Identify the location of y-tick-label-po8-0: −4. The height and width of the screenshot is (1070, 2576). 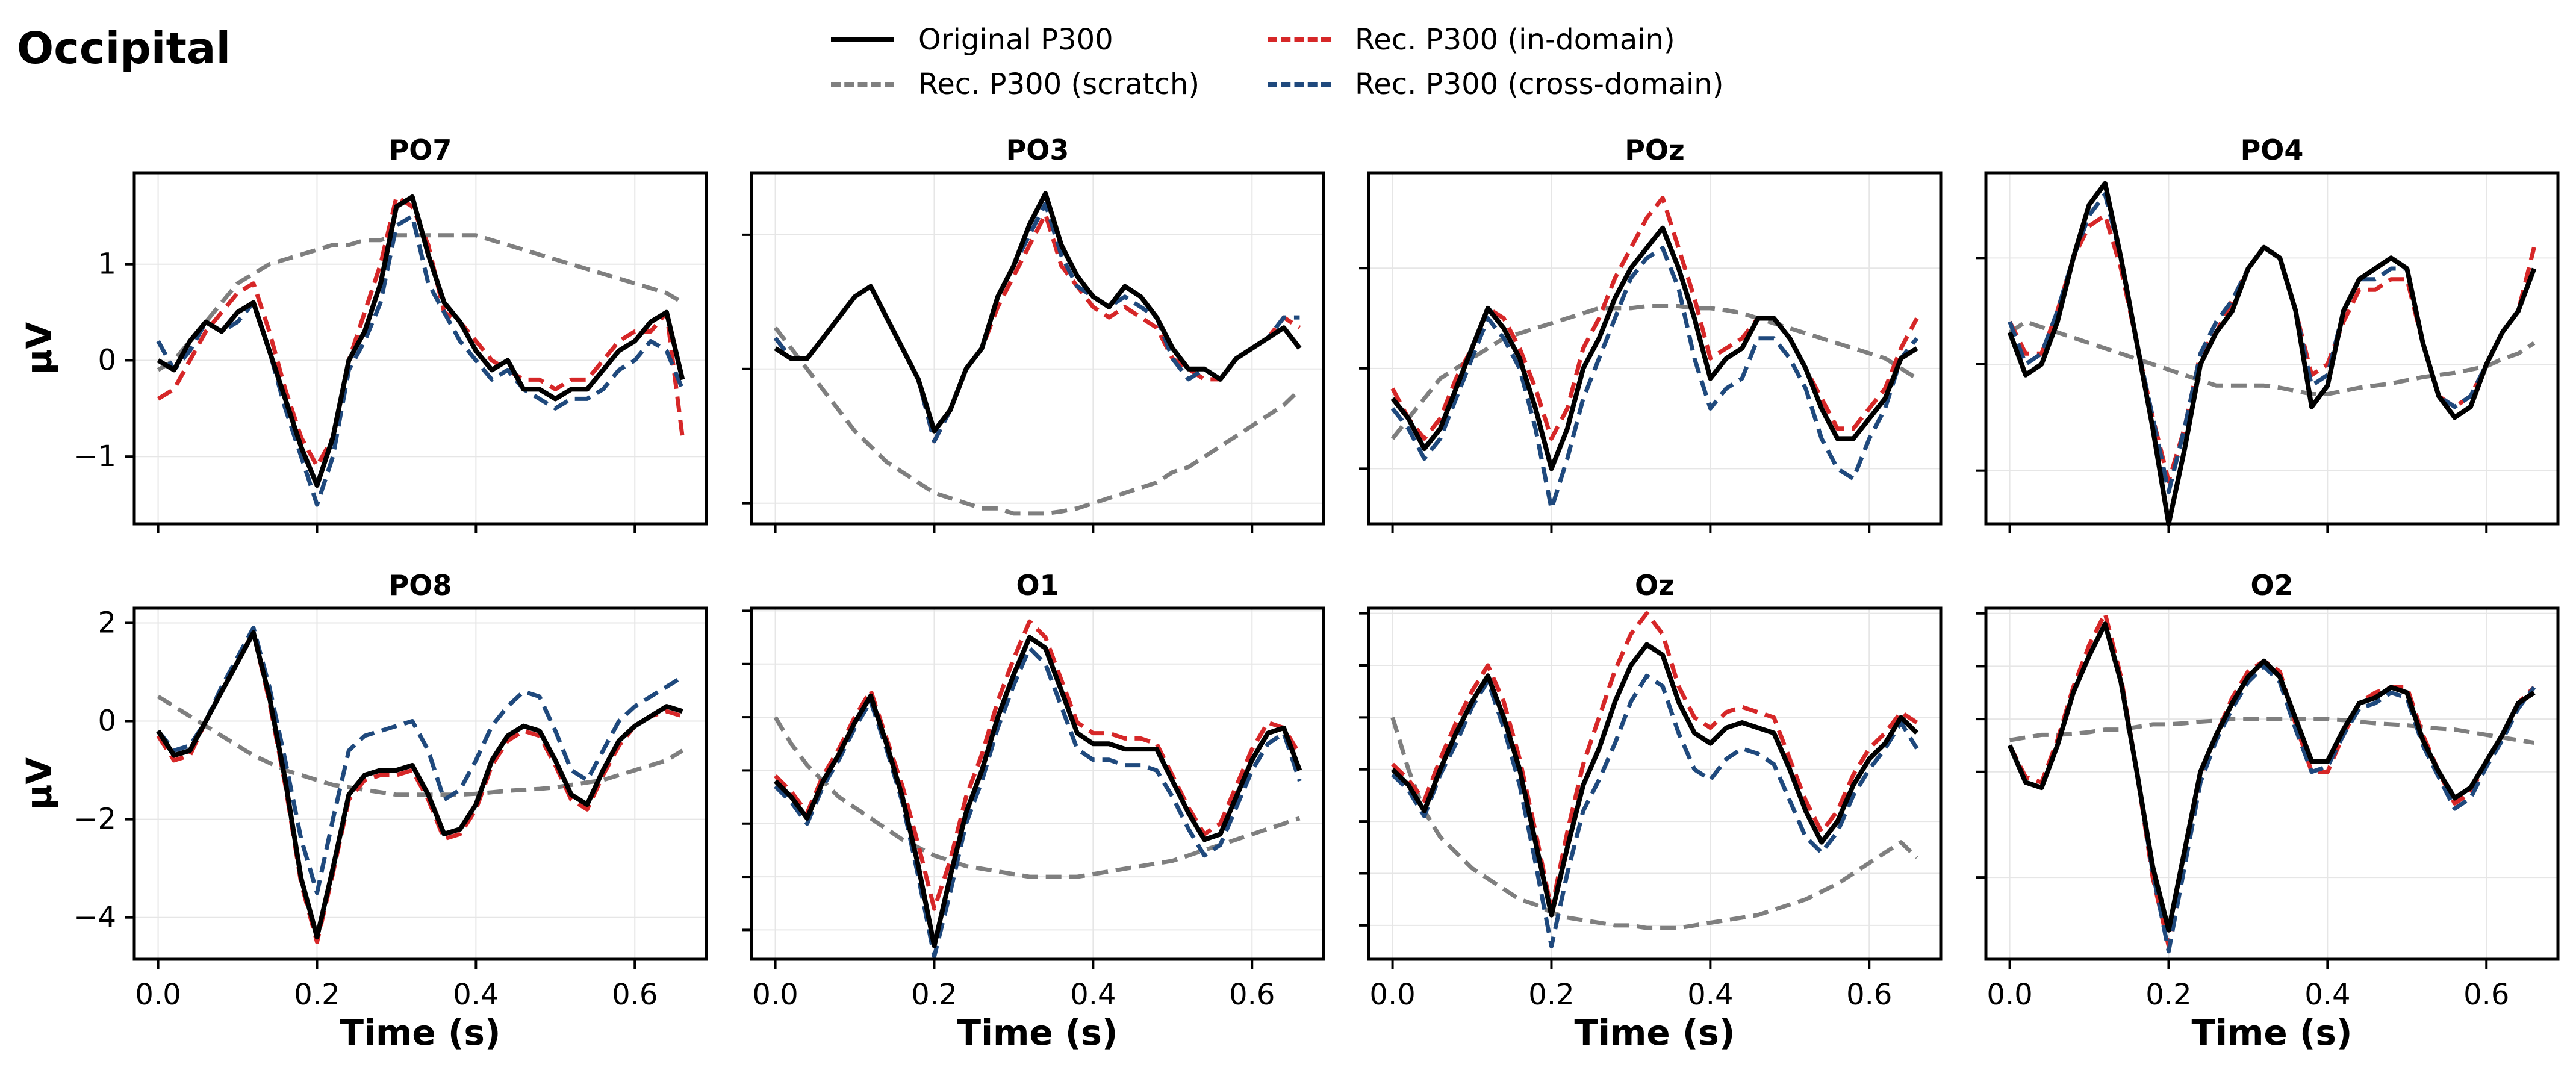
(94, 918).